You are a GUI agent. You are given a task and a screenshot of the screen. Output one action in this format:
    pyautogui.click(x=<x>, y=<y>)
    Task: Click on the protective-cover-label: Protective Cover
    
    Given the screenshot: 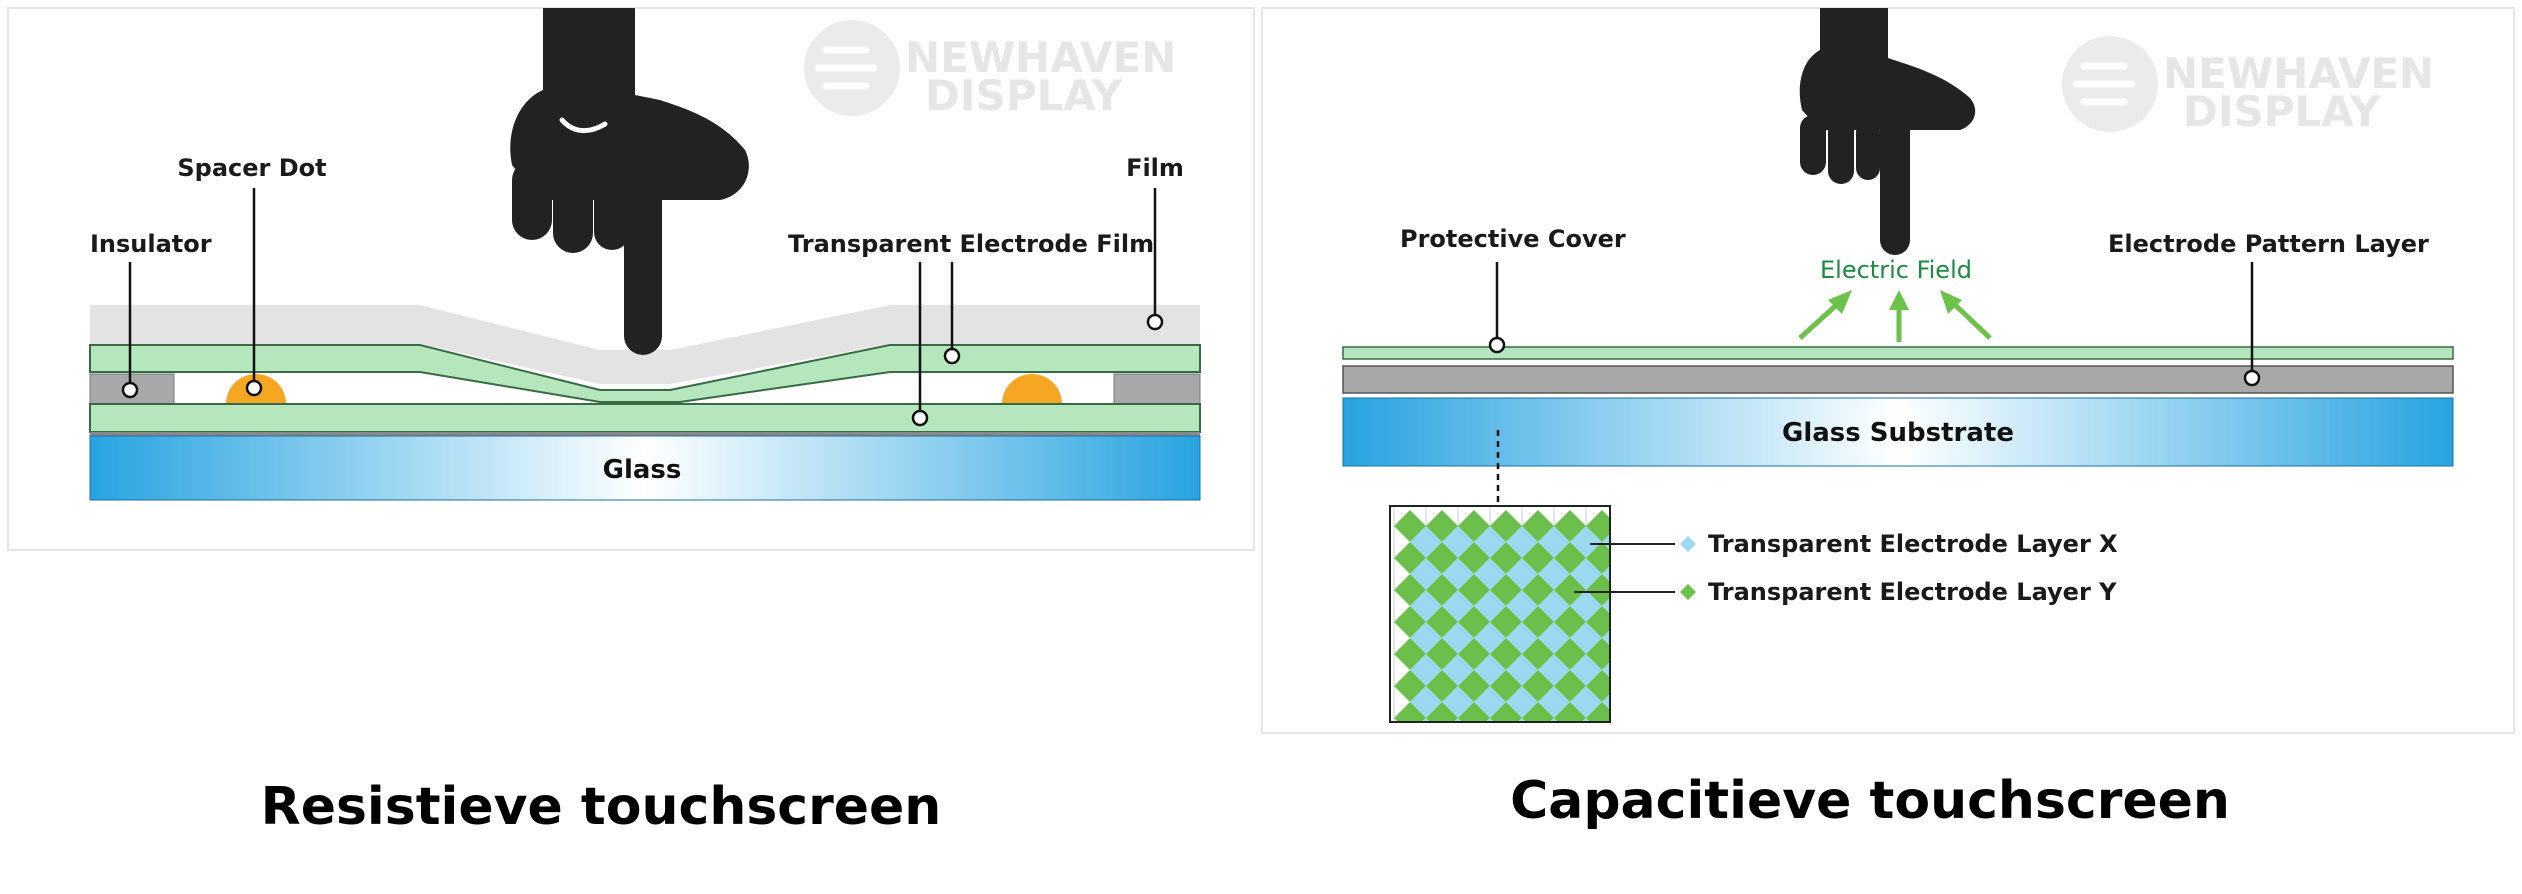 What is the action you would take?
    pyautogui.click(x=1513, y=239)
    